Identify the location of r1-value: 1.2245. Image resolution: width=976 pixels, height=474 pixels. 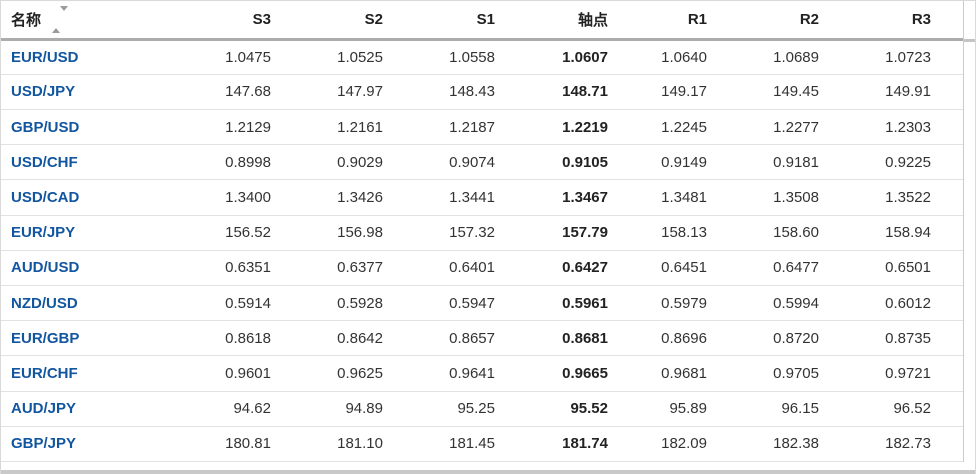
(657, 127).